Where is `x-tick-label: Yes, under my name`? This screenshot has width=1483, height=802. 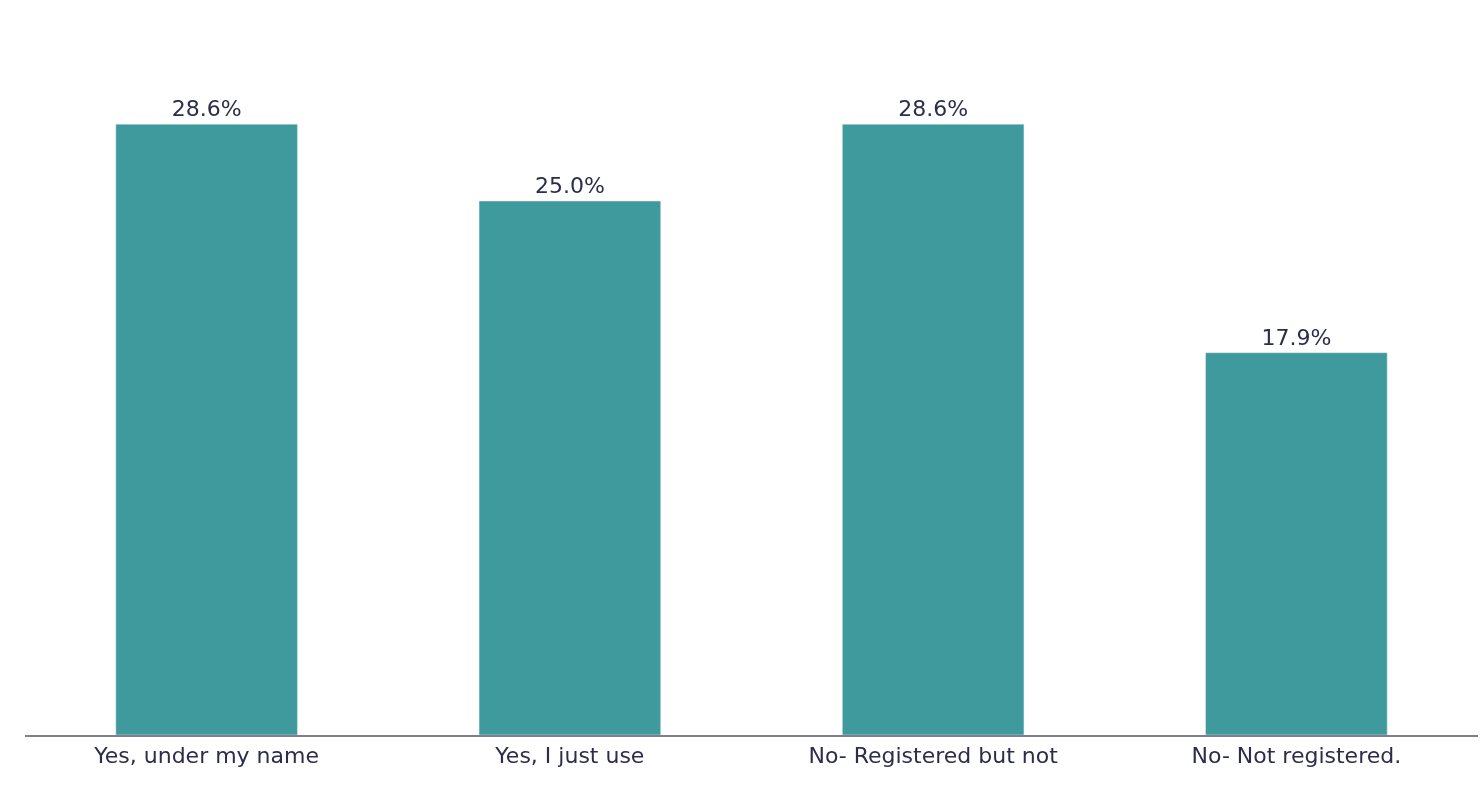
x-tick-label: Yes, under my name is located at coordinates (206, 756).